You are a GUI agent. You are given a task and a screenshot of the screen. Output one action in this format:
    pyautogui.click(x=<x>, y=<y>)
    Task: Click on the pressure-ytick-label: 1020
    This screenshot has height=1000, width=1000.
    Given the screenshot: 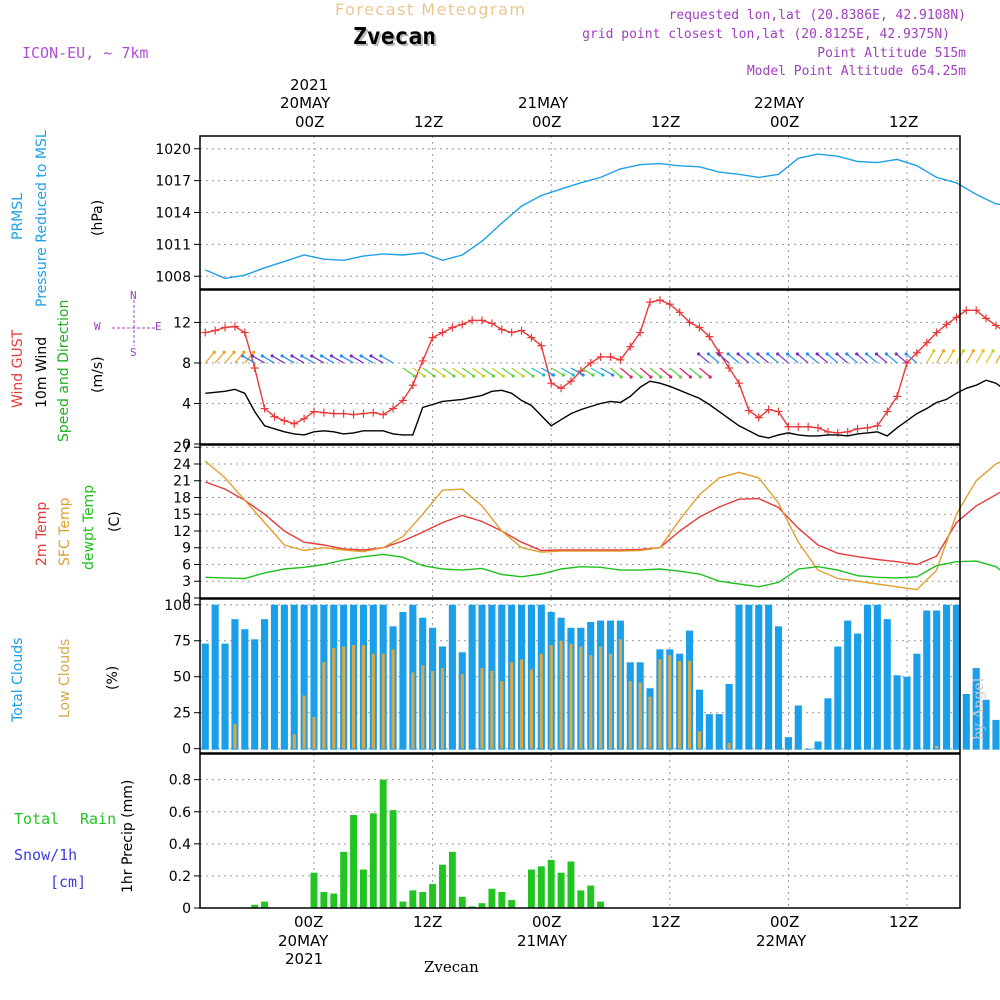 What is the action you would take?
    pyautogui.click(x=173, y=150)
    